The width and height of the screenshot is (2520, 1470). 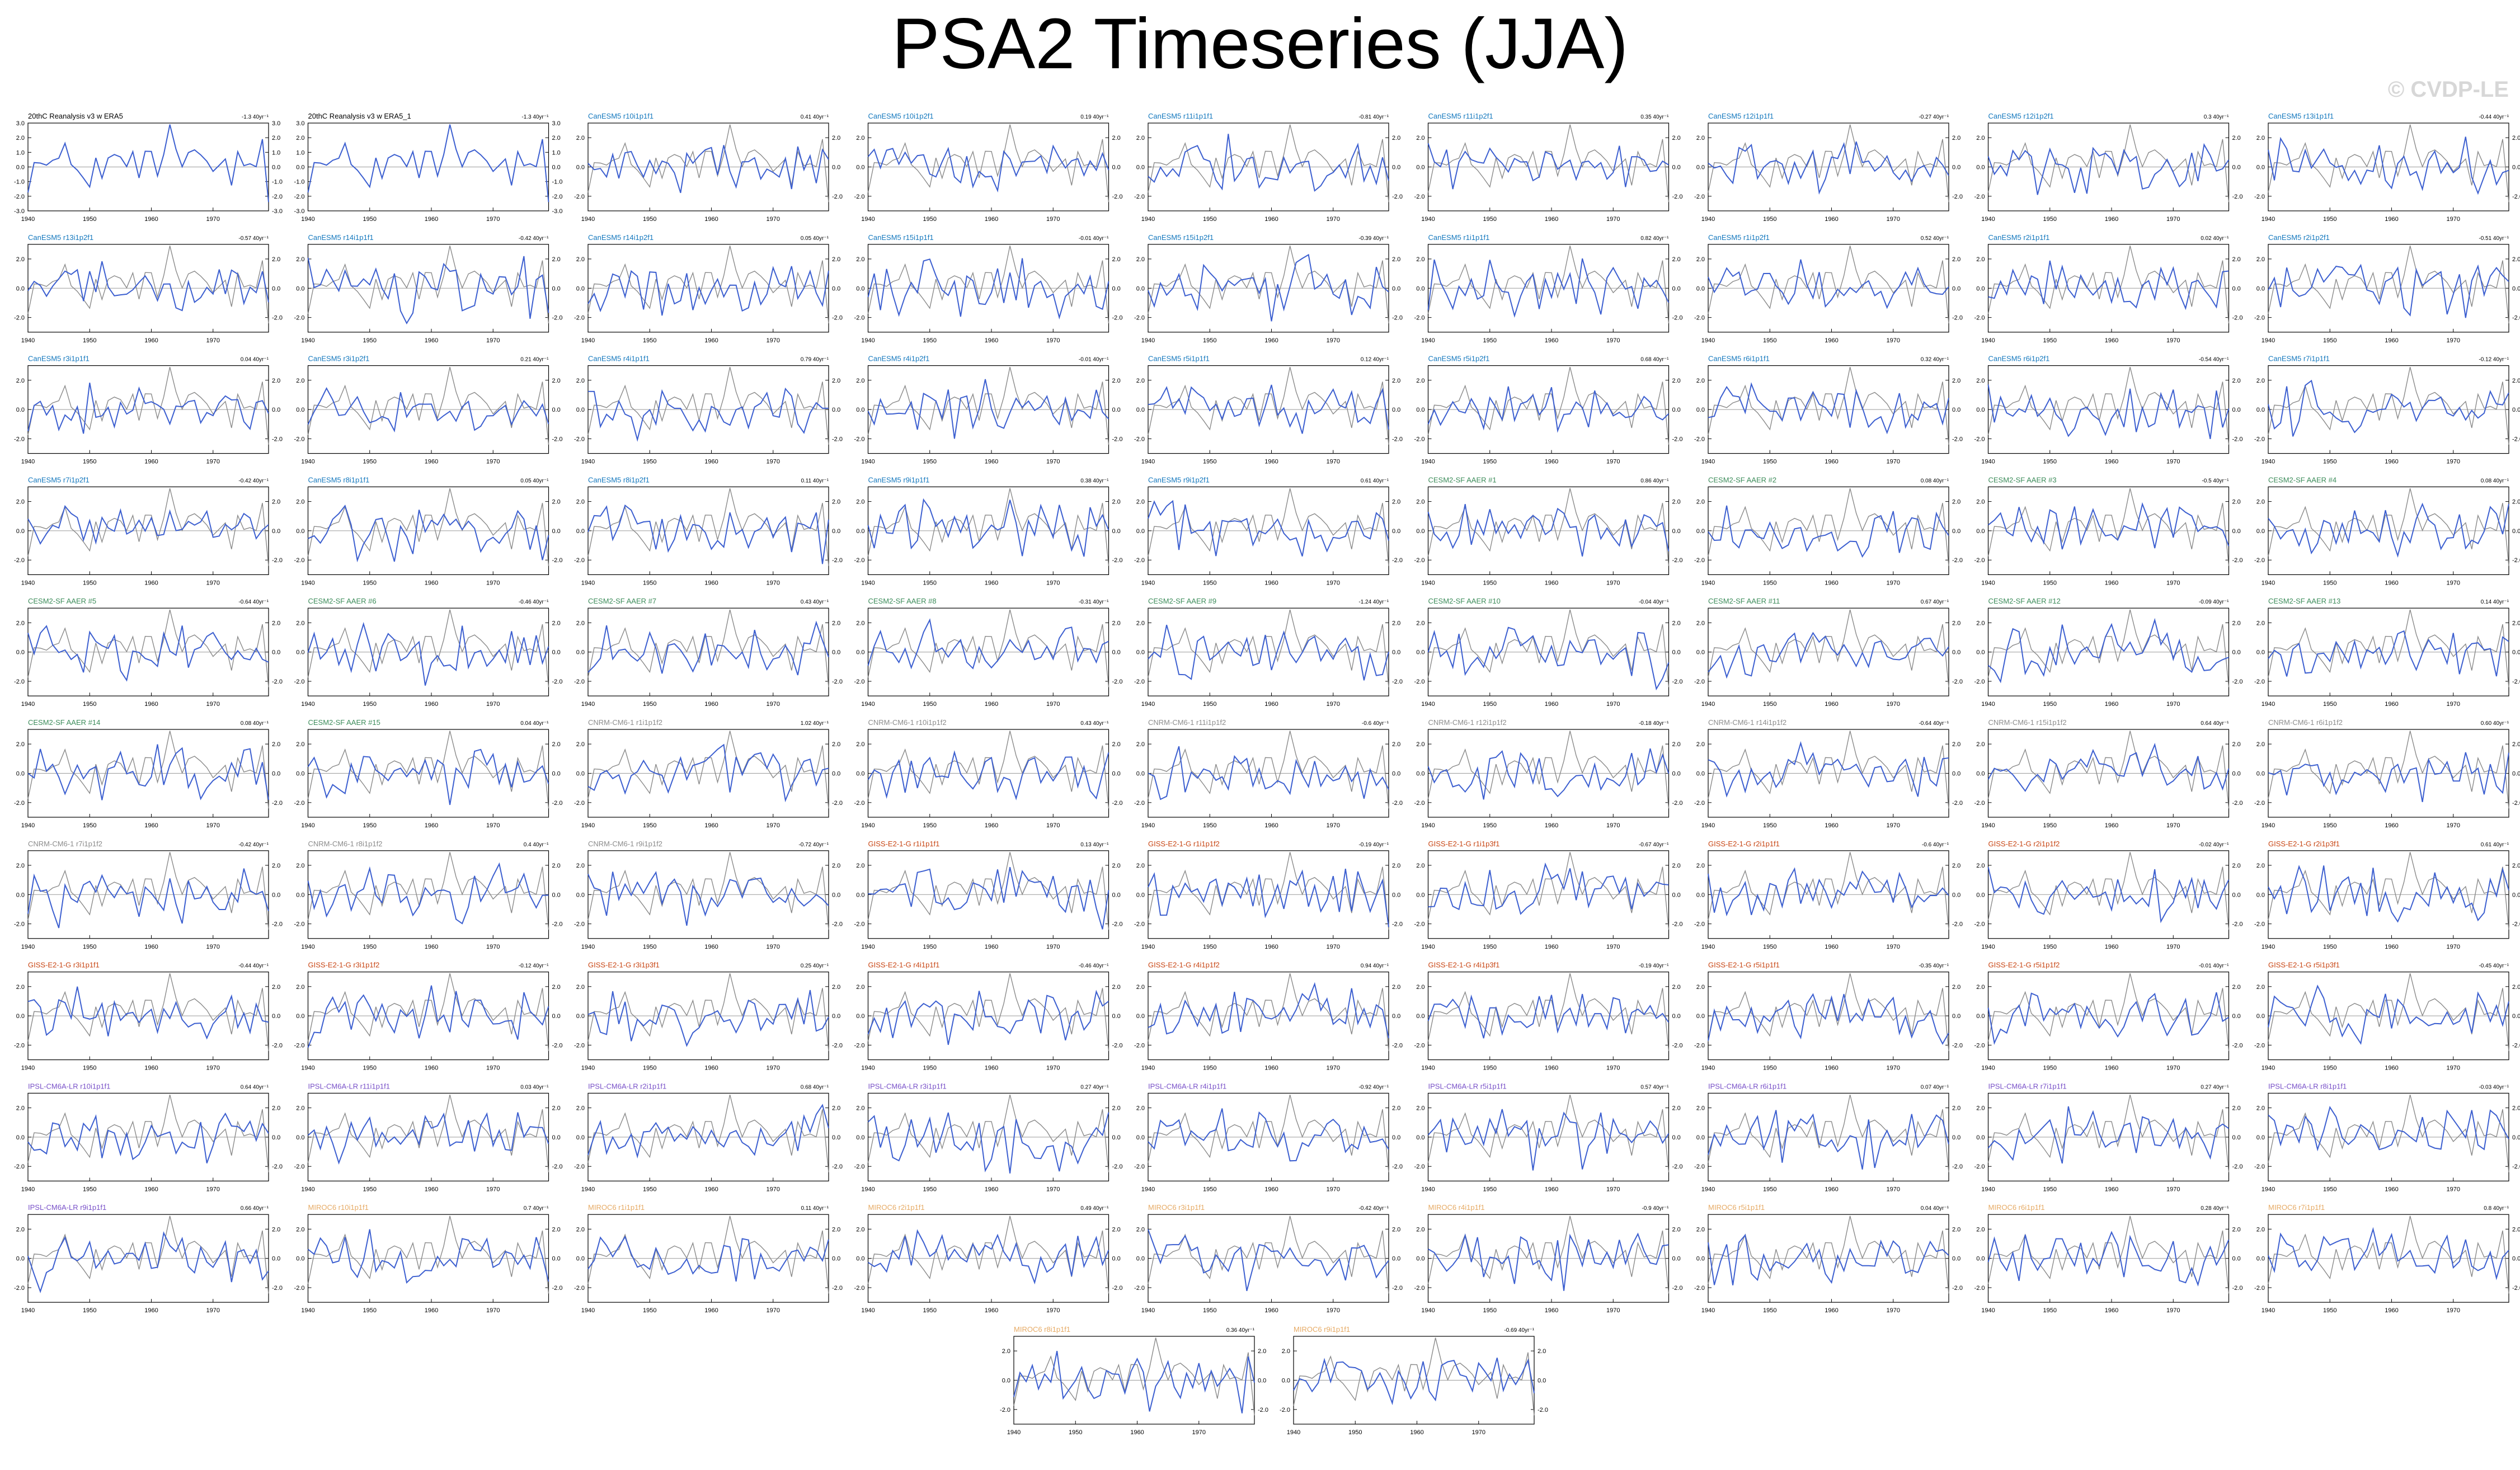 What do you see at coordinates (815, 966) in the screenshot?
I see `panel-trend: 0.25 40yr⁻¹` at bounding box center [815, 966].